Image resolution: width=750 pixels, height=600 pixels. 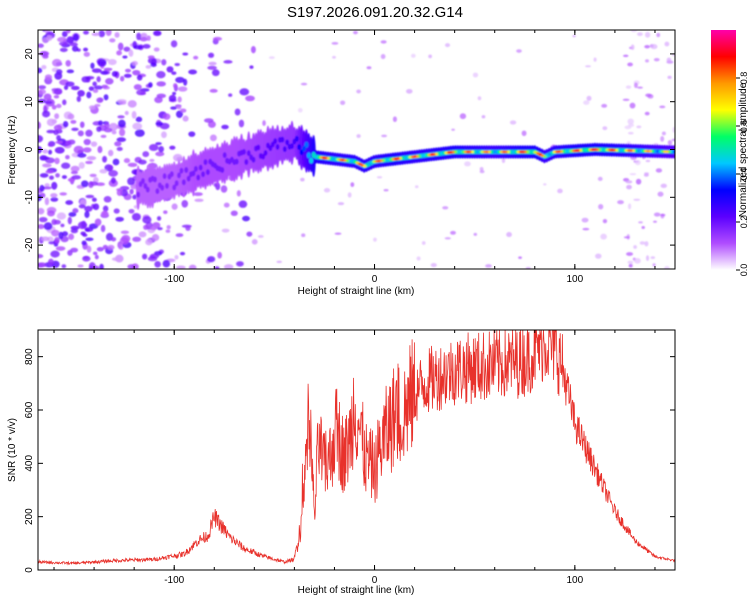 What do you see at coordinates (29, 197) in the screenshot?
I see `spectrogram-y-tick-label: -10` at bounding box center [29, 197].